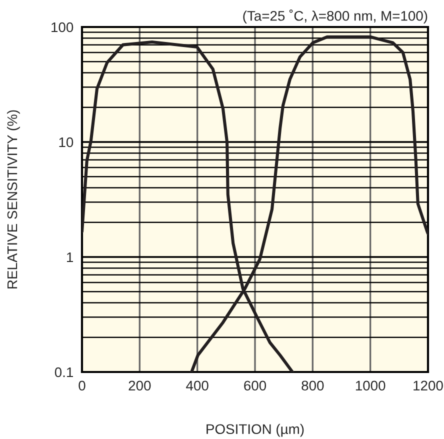 The image size is (444, 439). I want to click on x-tick-label: 600, so click(255, 385).